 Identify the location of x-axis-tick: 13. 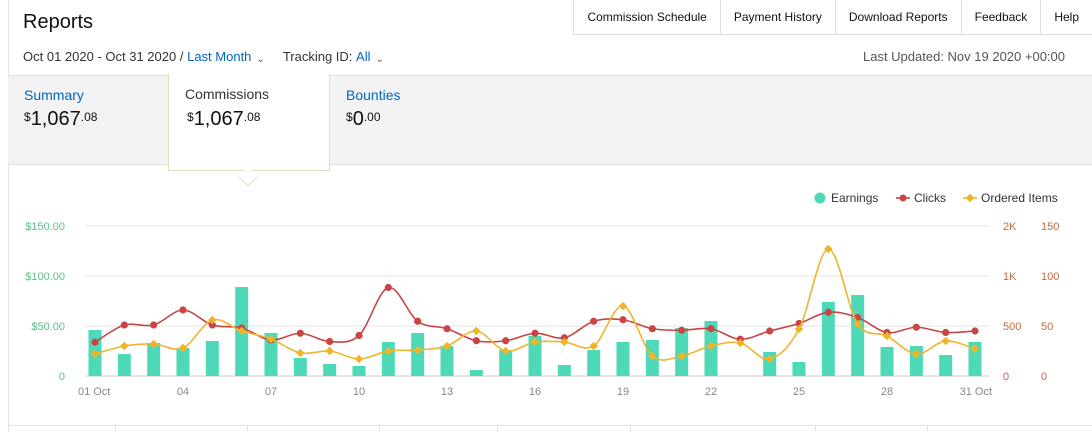
(447, 392).